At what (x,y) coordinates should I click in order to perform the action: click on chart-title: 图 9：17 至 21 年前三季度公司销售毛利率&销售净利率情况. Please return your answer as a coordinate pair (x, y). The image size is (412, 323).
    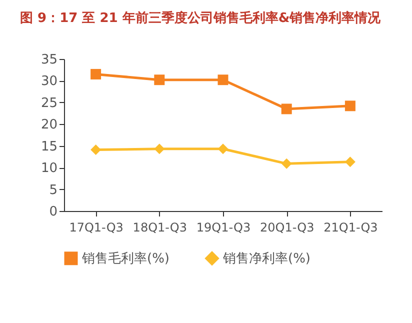
    Looking at the image, I should click on (201, 18).